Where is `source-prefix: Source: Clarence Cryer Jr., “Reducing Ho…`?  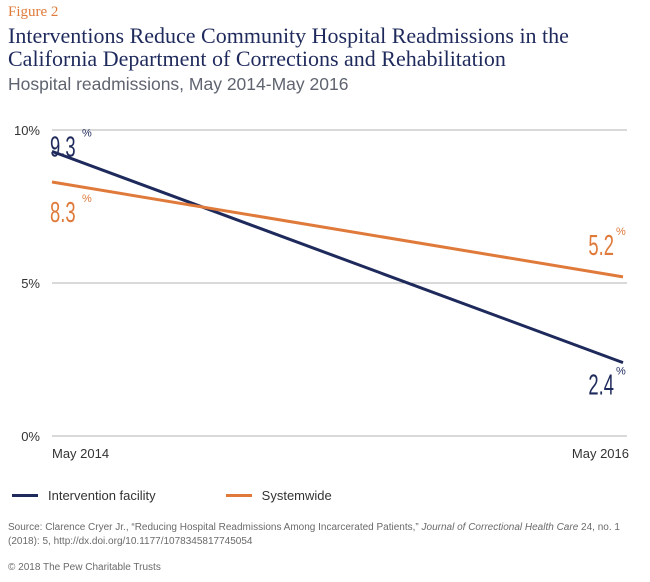
source-prefix: Source: Clarence Cryer Jr., “Reducing Ho… is located at coordinates (215, 527).